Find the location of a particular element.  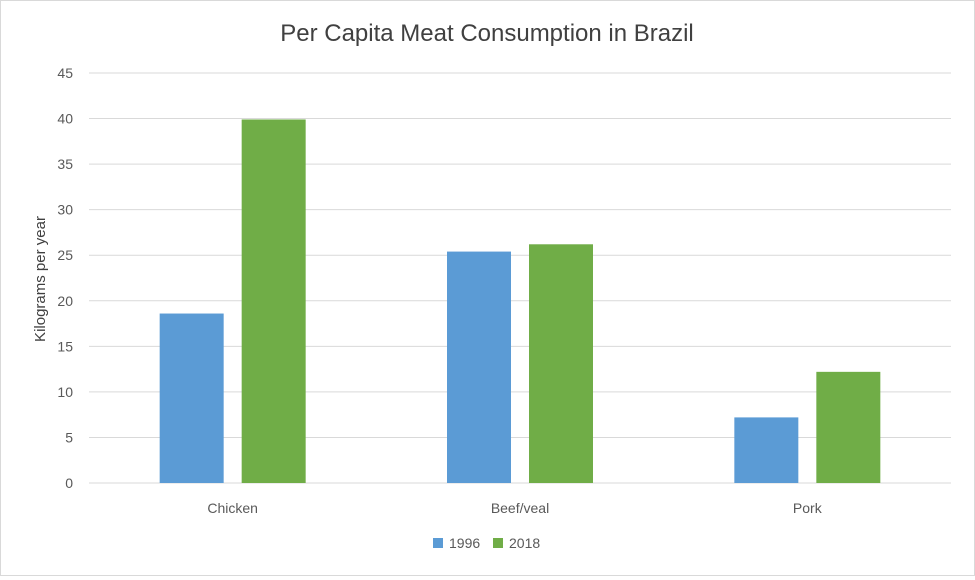

y-tick-label: 30 is located at coordinates (65, 210).